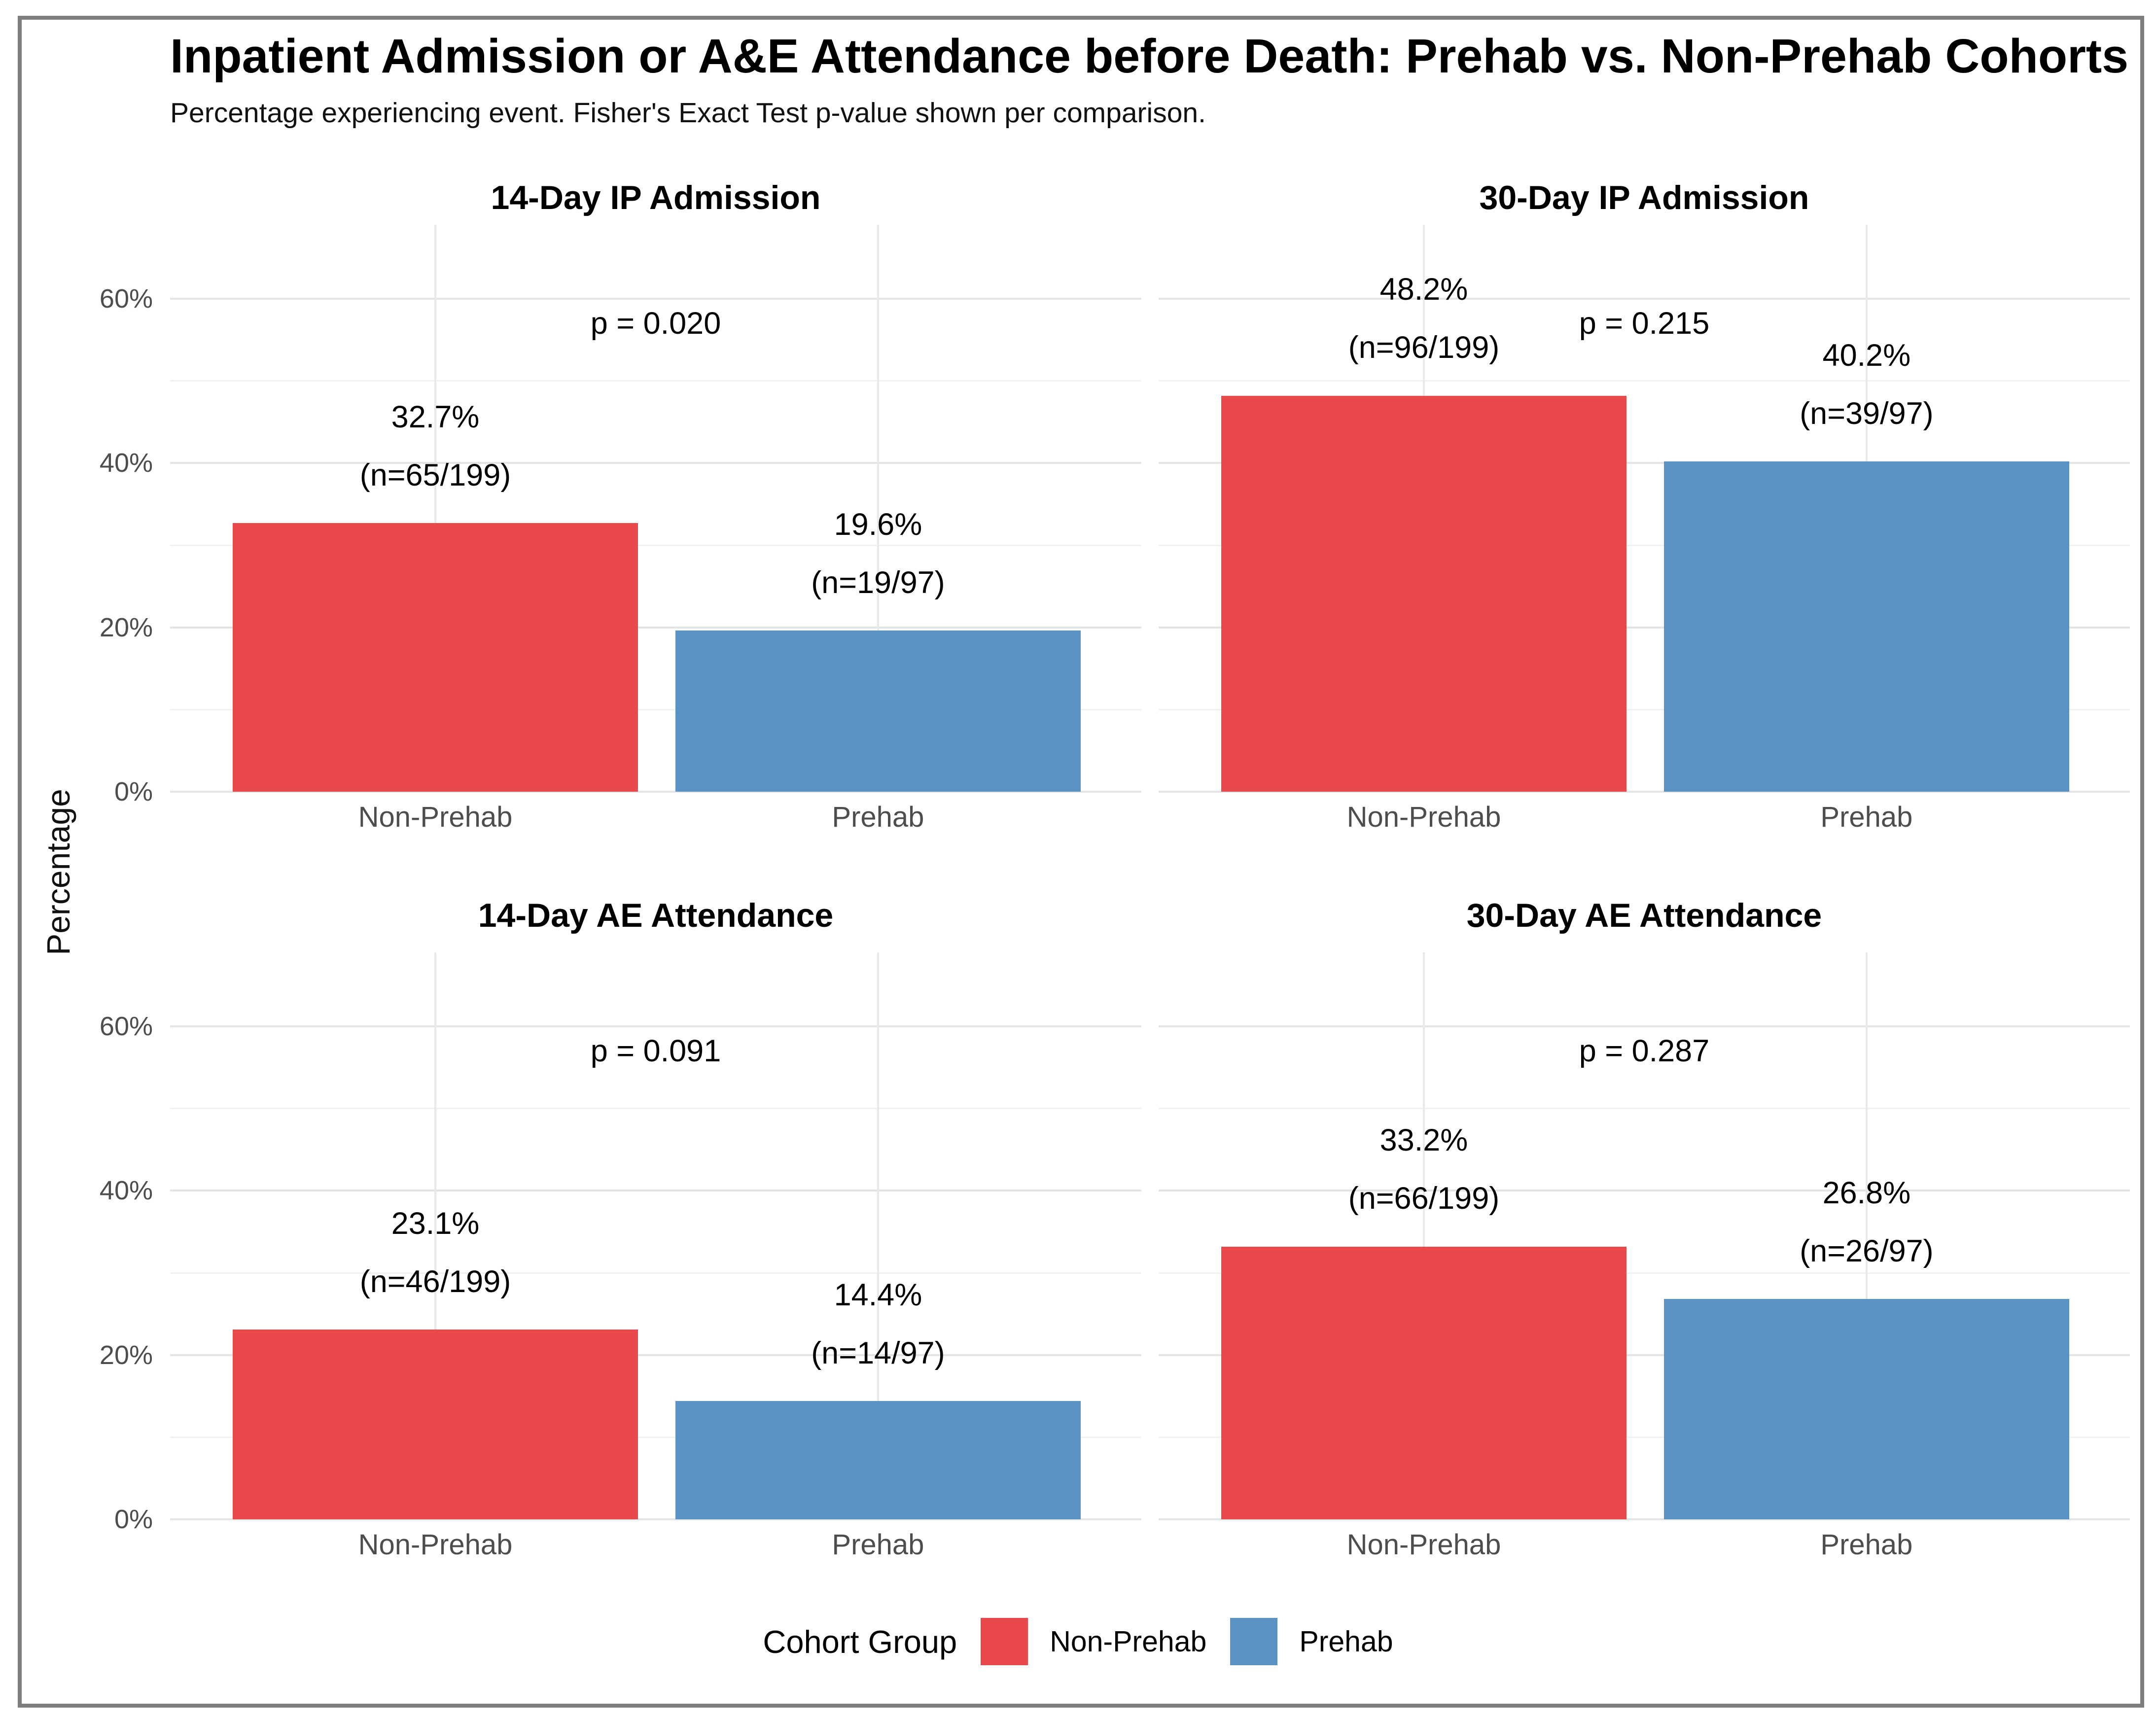 This screenshot has height=1716, width=2156. I want to click on legend-swatch-non-prehab-icon, so click(1005, 1641).